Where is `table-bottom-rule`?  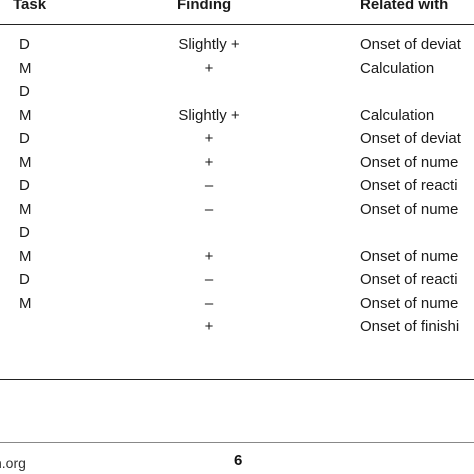
table-bottom-rule is located at coordinates (237, 379).